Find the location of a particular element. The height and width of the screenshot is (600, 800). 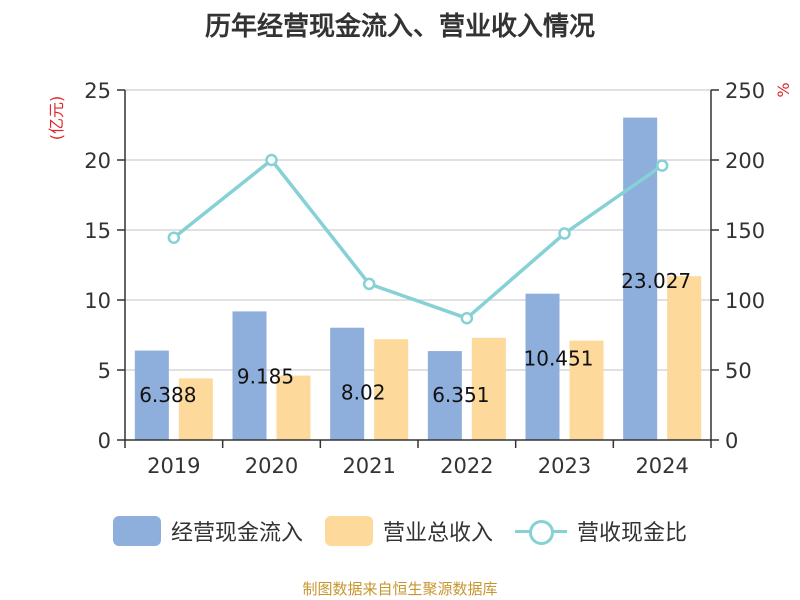

legend: 经营现金流入 营业总收入 营收现金比 is located at coordinates (400, 531).